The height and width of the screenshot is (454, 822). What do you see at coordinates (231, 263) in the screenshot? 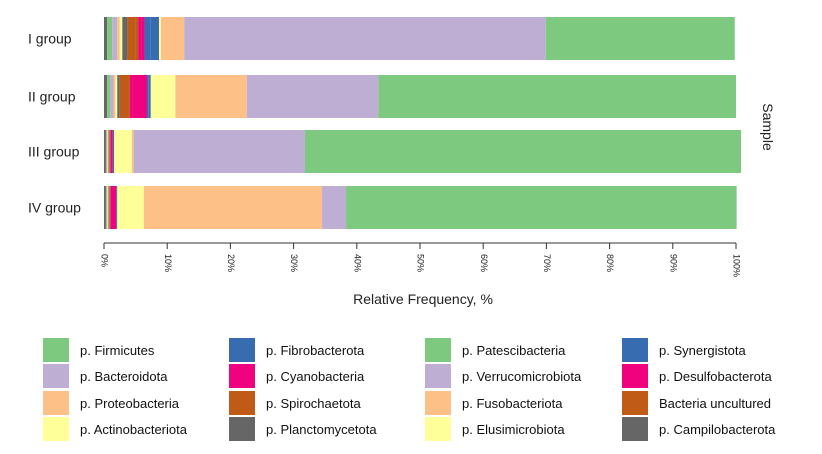
I see `x-tick-label: 20%` at bounding box center [231, 263].